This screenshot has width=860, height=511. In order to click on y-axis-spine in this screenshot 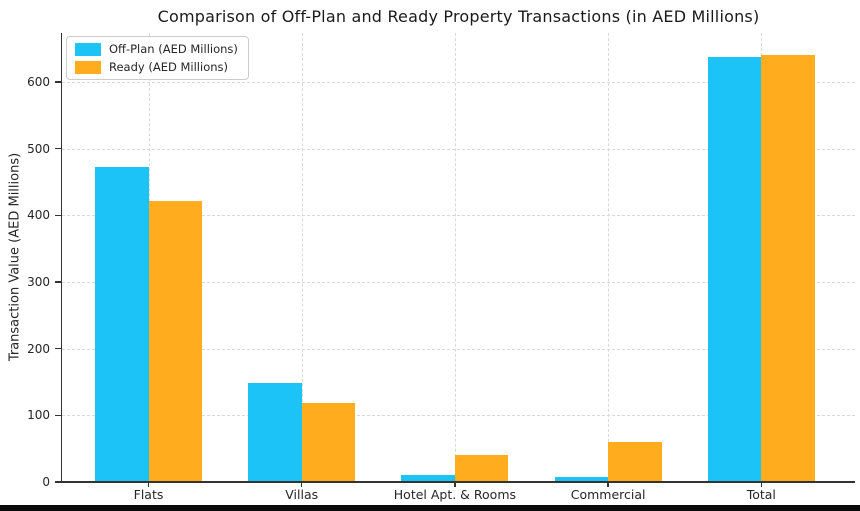, I will do `click(61, 257)`.